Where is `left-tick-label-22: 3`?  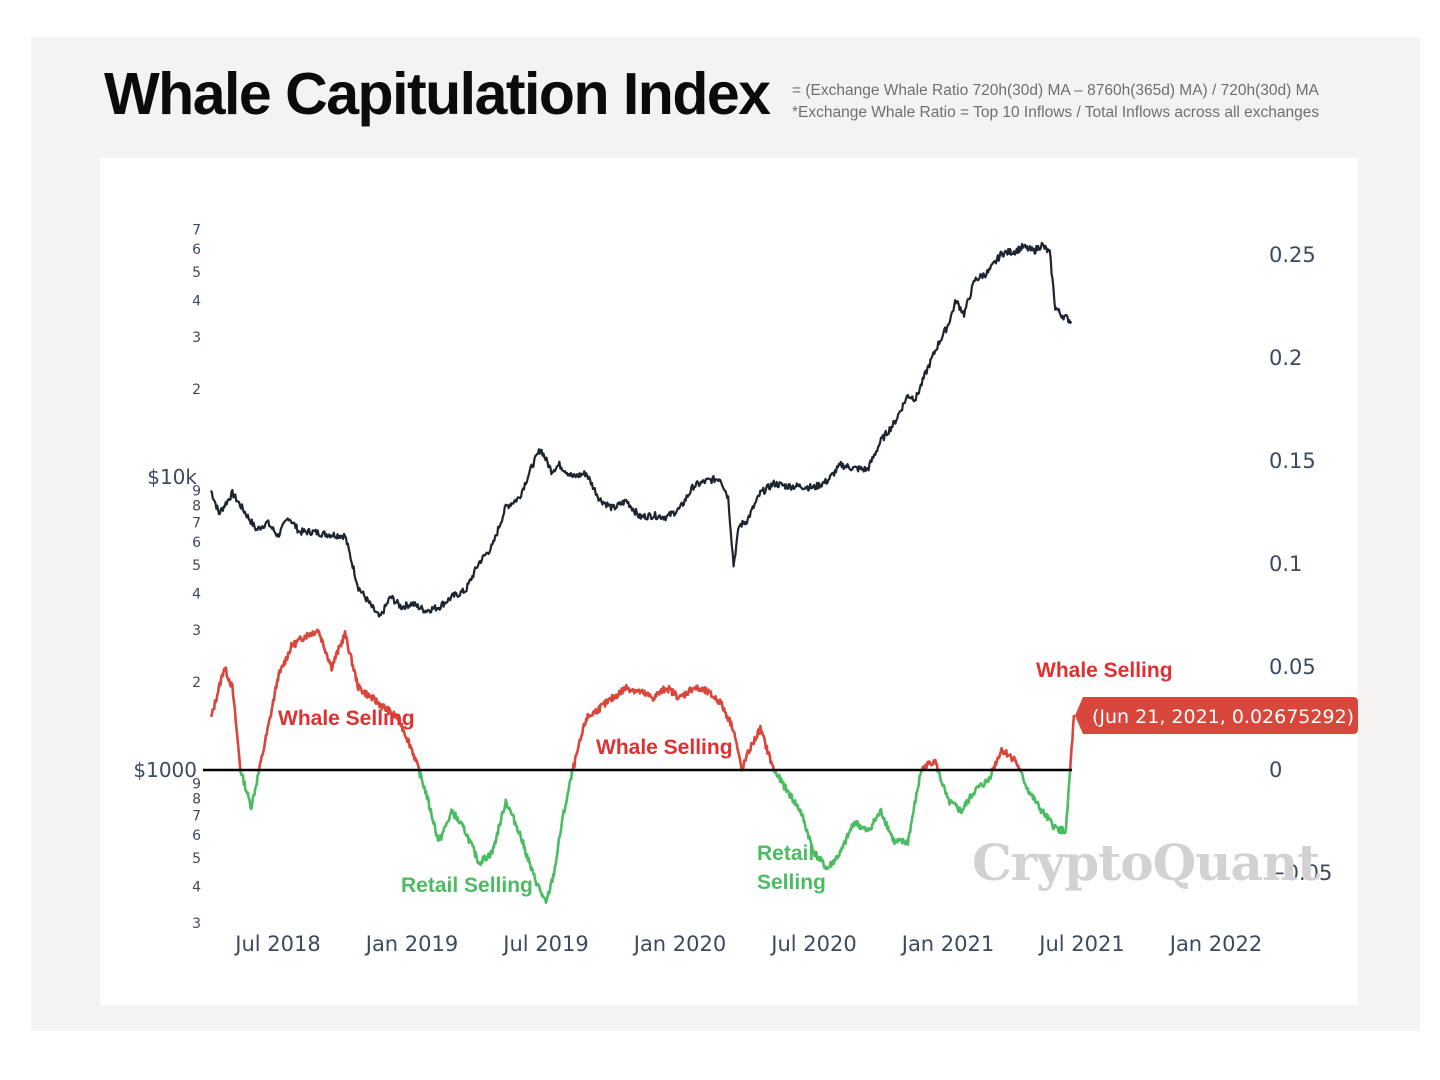 left-tick-label-22: 3 is located at coordinates (196, 924).